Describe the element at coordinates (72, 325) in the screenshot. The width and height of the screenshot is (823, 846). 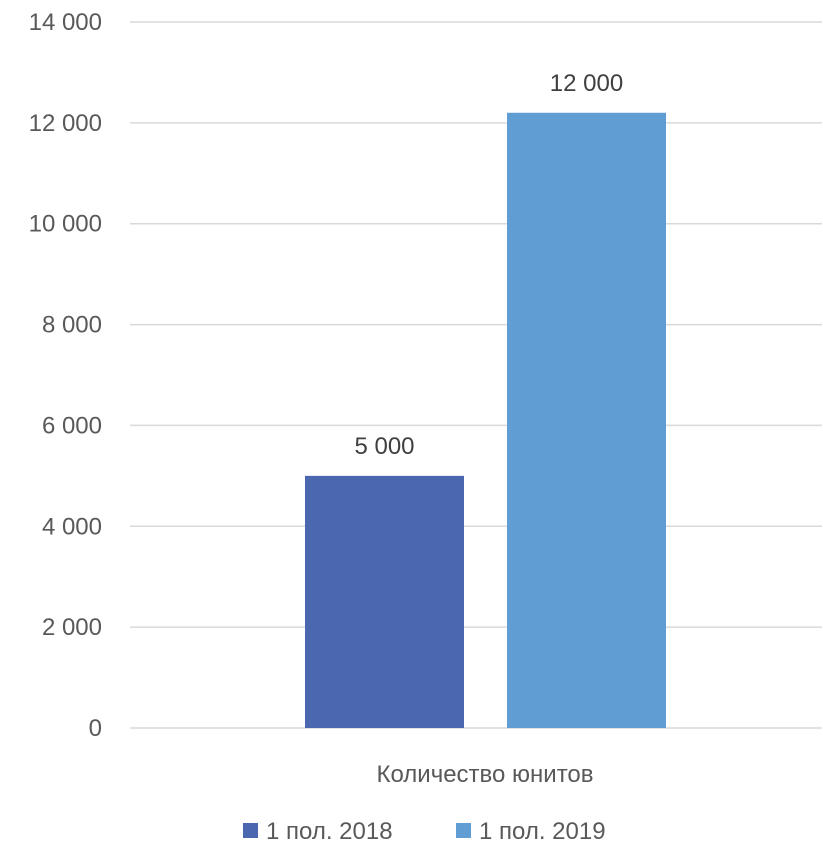
I see `y-tick-label: 8 000` at that location.